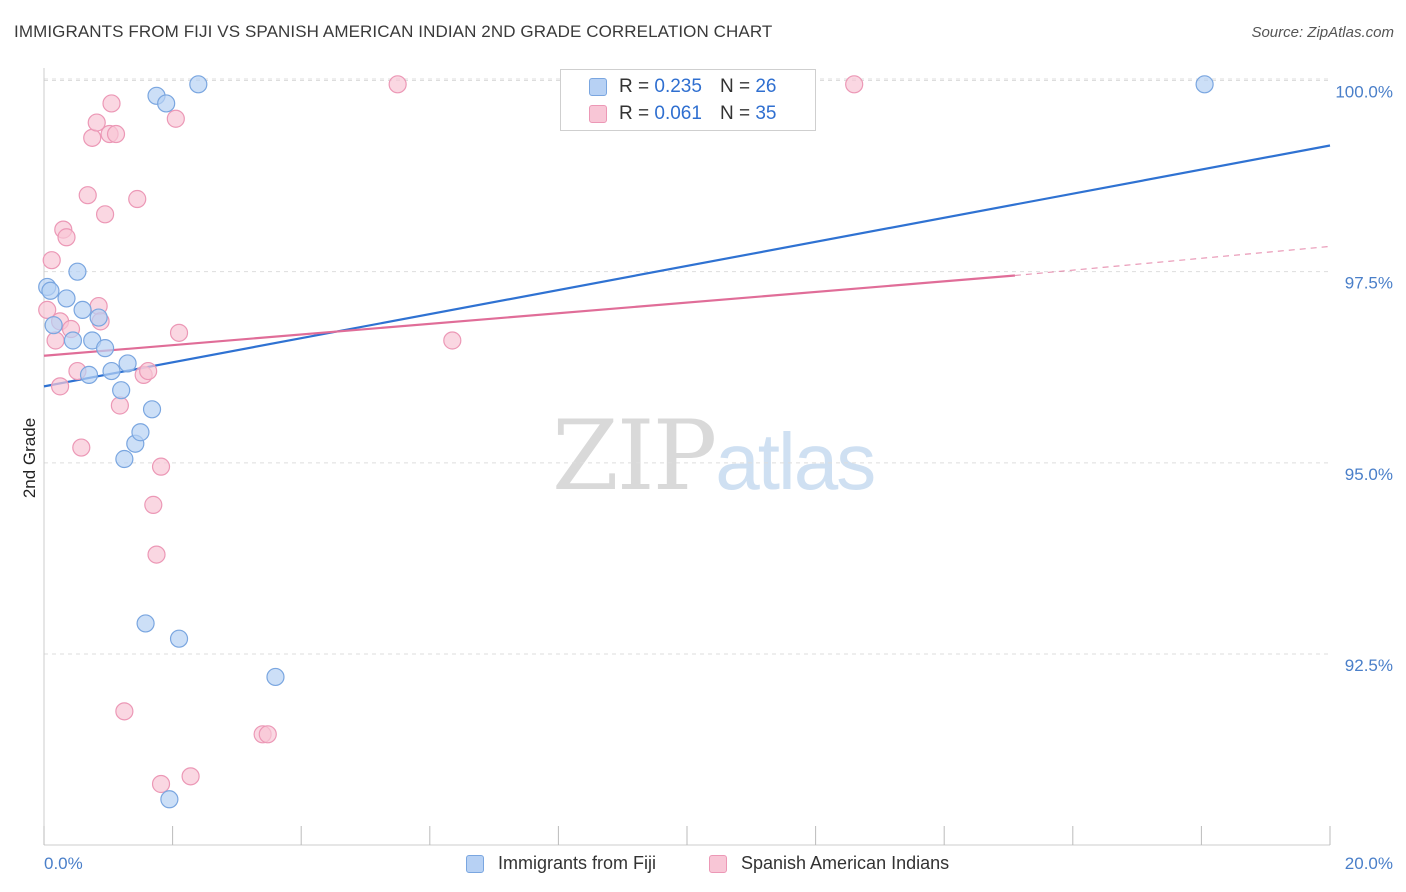 Image resolution: width=1406 pixels, height=892 pixels. Describe the element at coordinates (678, 86) in the screenshot. I see `r-value-fiji: 0.235` at that location.